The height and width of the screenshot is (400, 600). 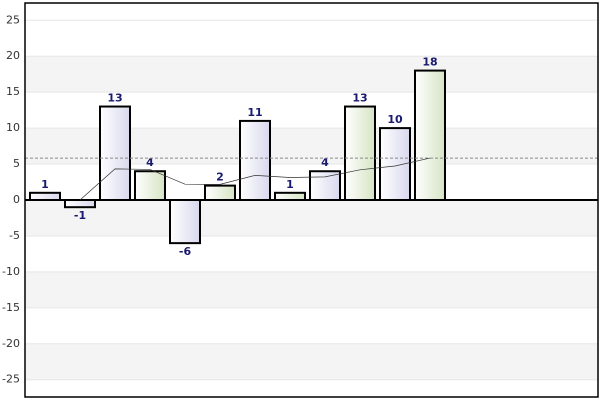 I want to click on y-tick-label: 20, so click(x=13, y=55).